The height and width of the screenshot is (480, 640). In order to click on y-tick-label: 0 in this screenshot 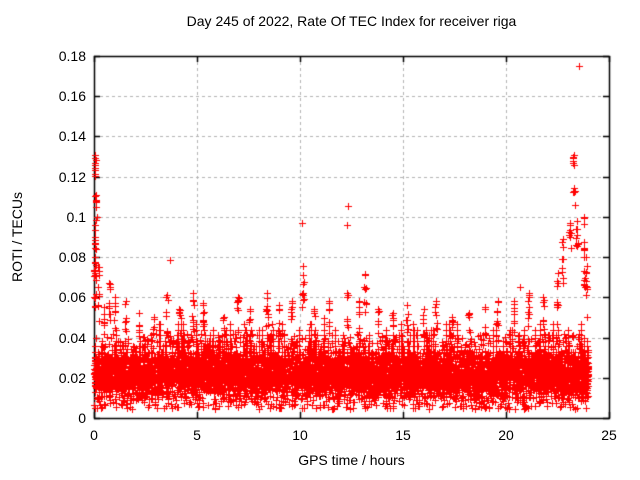, I will do `click(82, 418)`.